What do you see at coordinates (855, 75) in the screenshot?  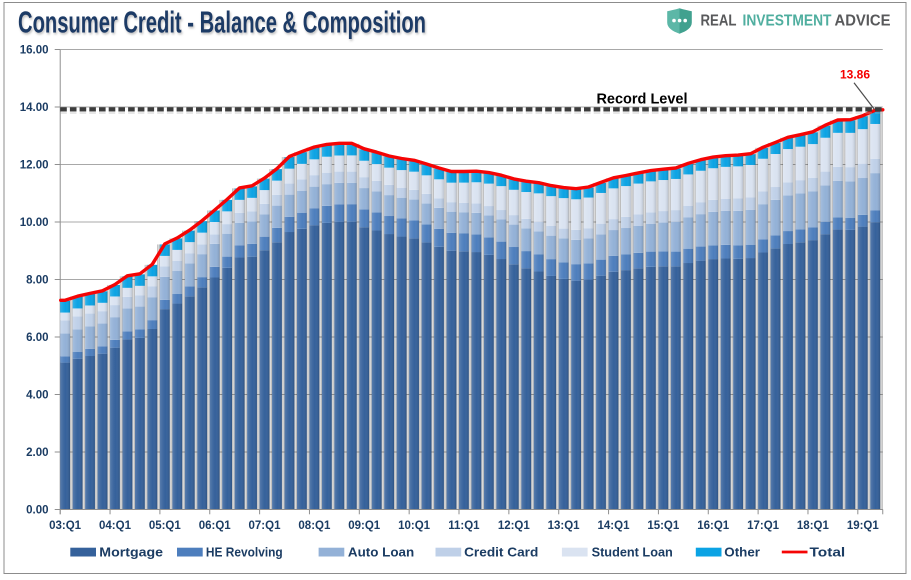 I see `svg-text: 13.86` at bounding box center [855, 75].